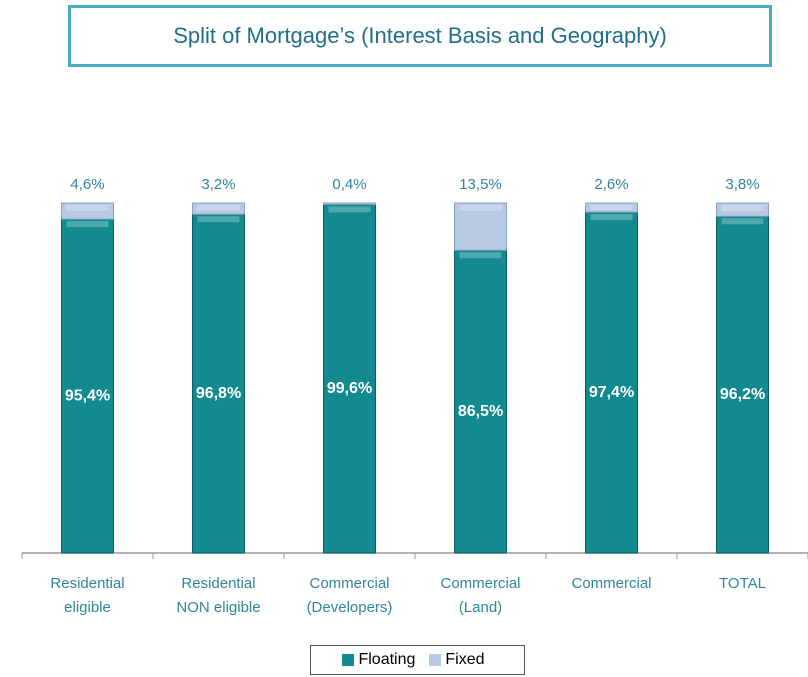 The image size is (808, 677). I want to click on legend-item: Floating, so click(378, 660).